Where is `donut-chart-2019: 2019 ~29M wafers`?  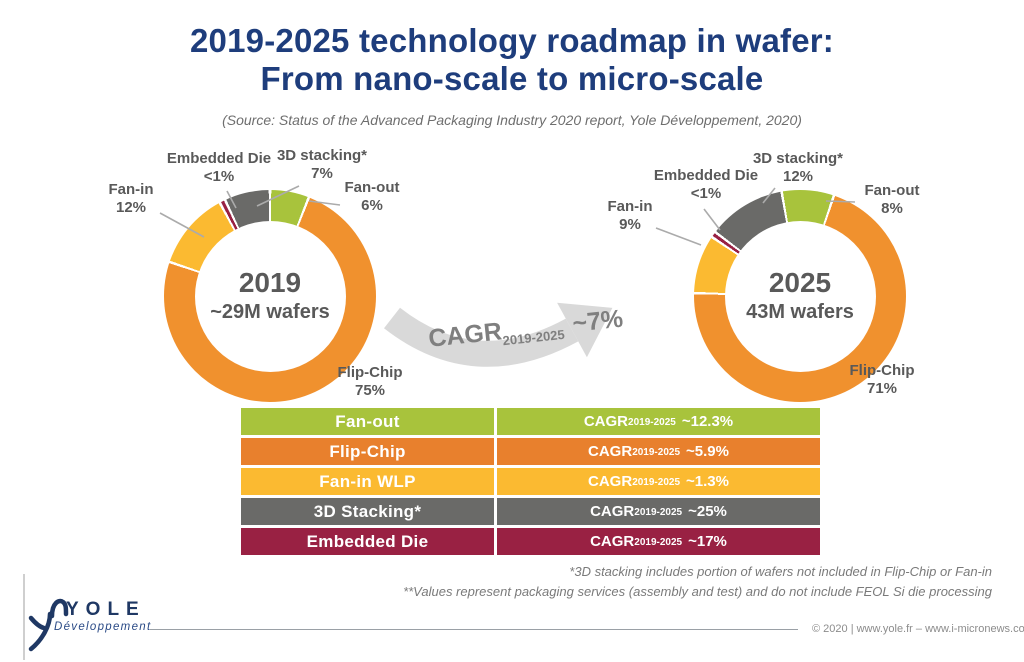 donut-chart-2019: 2019 ~29M wafers is located at coordinates (270, 296).